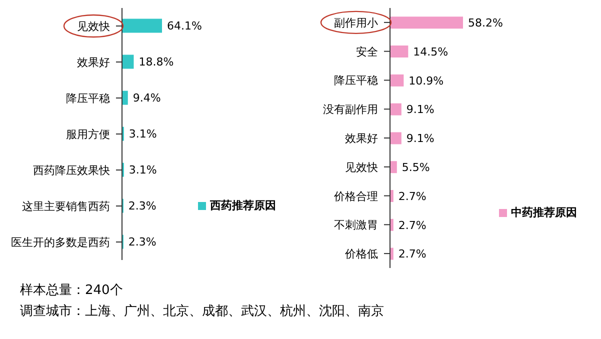 The height and width of the screenshot is (339, 601). Describe the element at coordinates (367, 51) in the screenshot. I see `y-tick-label: 安全` at that location.